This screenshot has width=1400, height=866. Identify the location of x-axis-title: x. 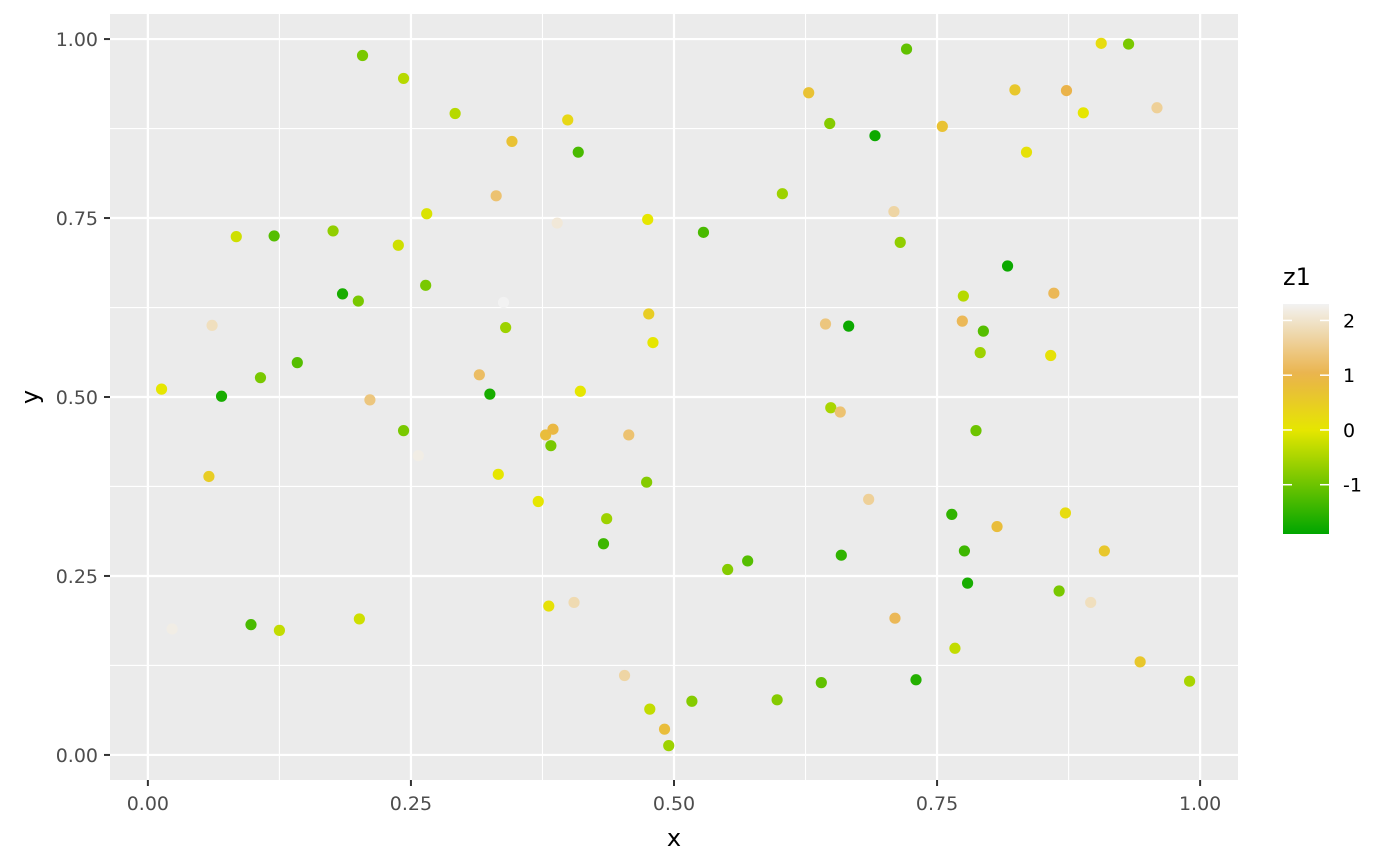
(674, 838).